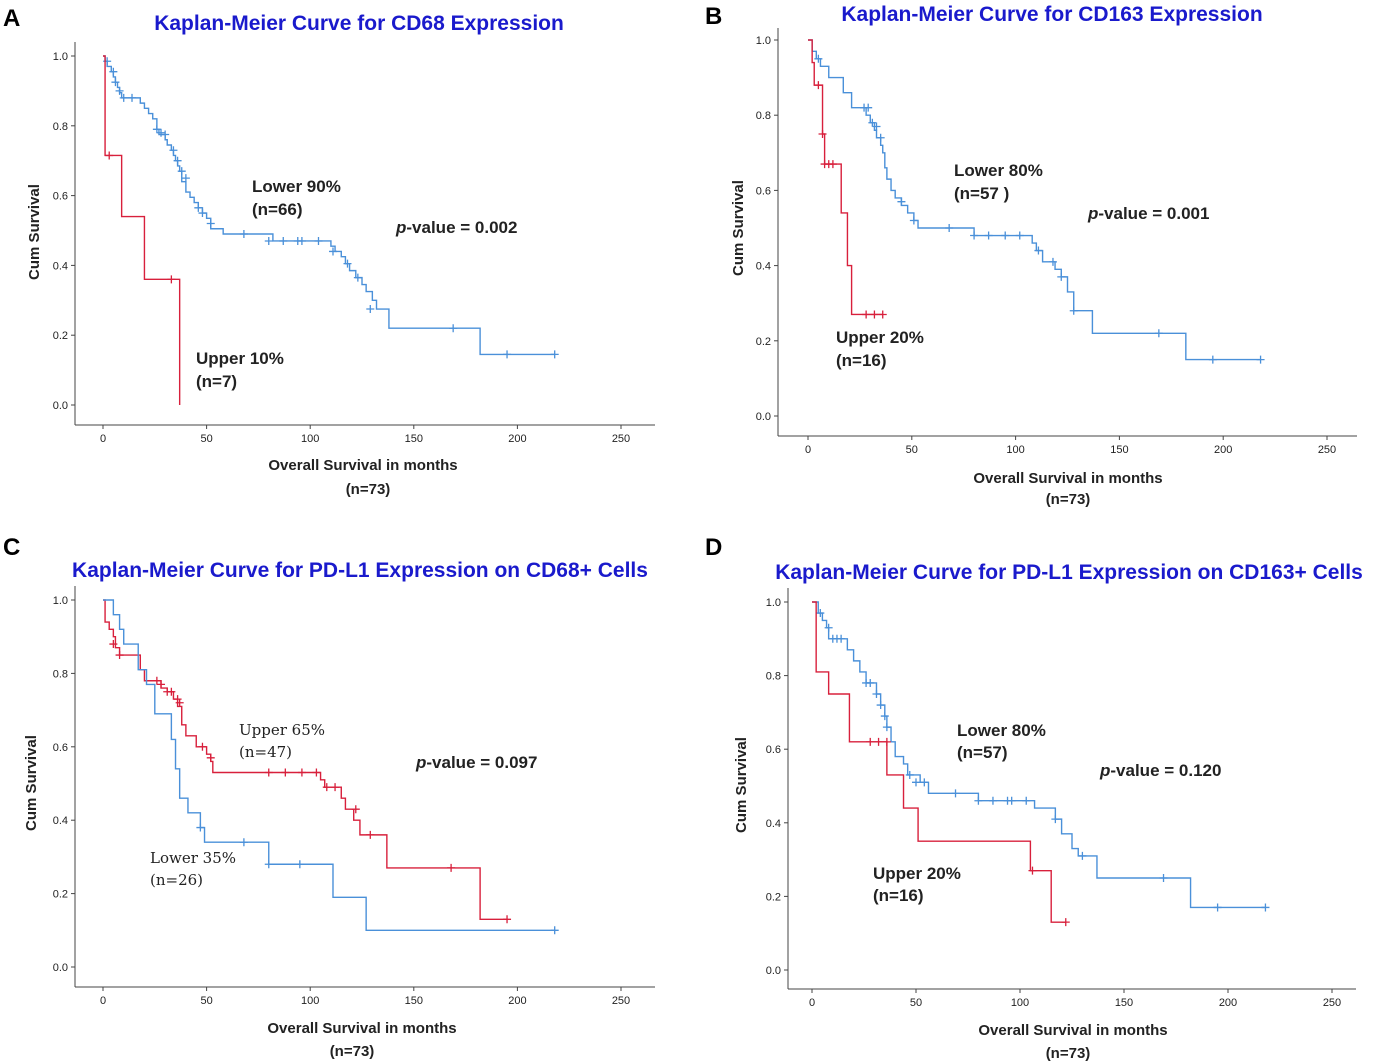 The height and width of the screenshot is (1062, 1380). Describe the element at coordinates (763, 116) in the screenshot. I see `y-tick-label: 0.8` at that location.